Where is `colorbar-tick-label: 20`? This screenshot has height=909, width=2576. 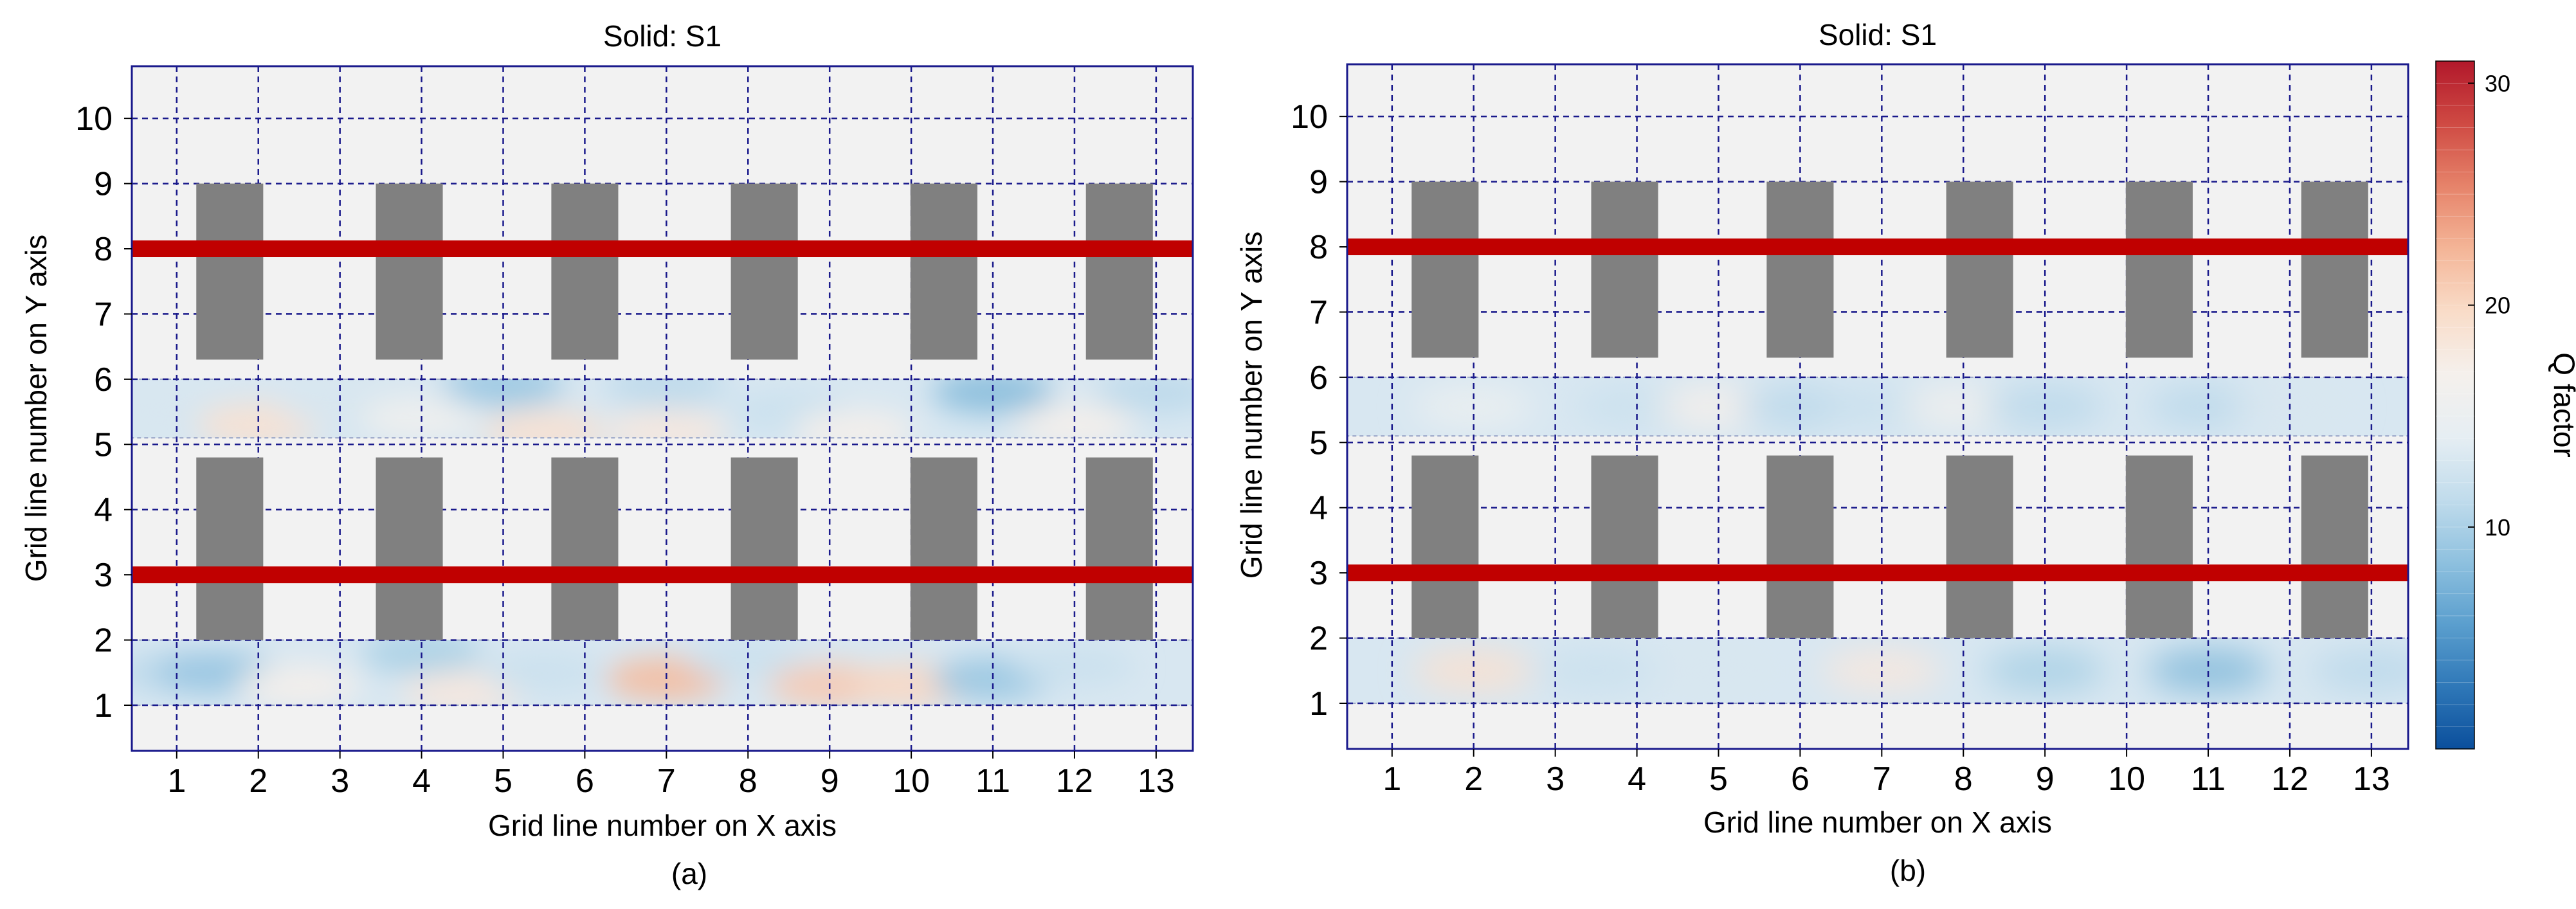 colorbar-tick-label: 20 is located at coordinates (2497, 305).